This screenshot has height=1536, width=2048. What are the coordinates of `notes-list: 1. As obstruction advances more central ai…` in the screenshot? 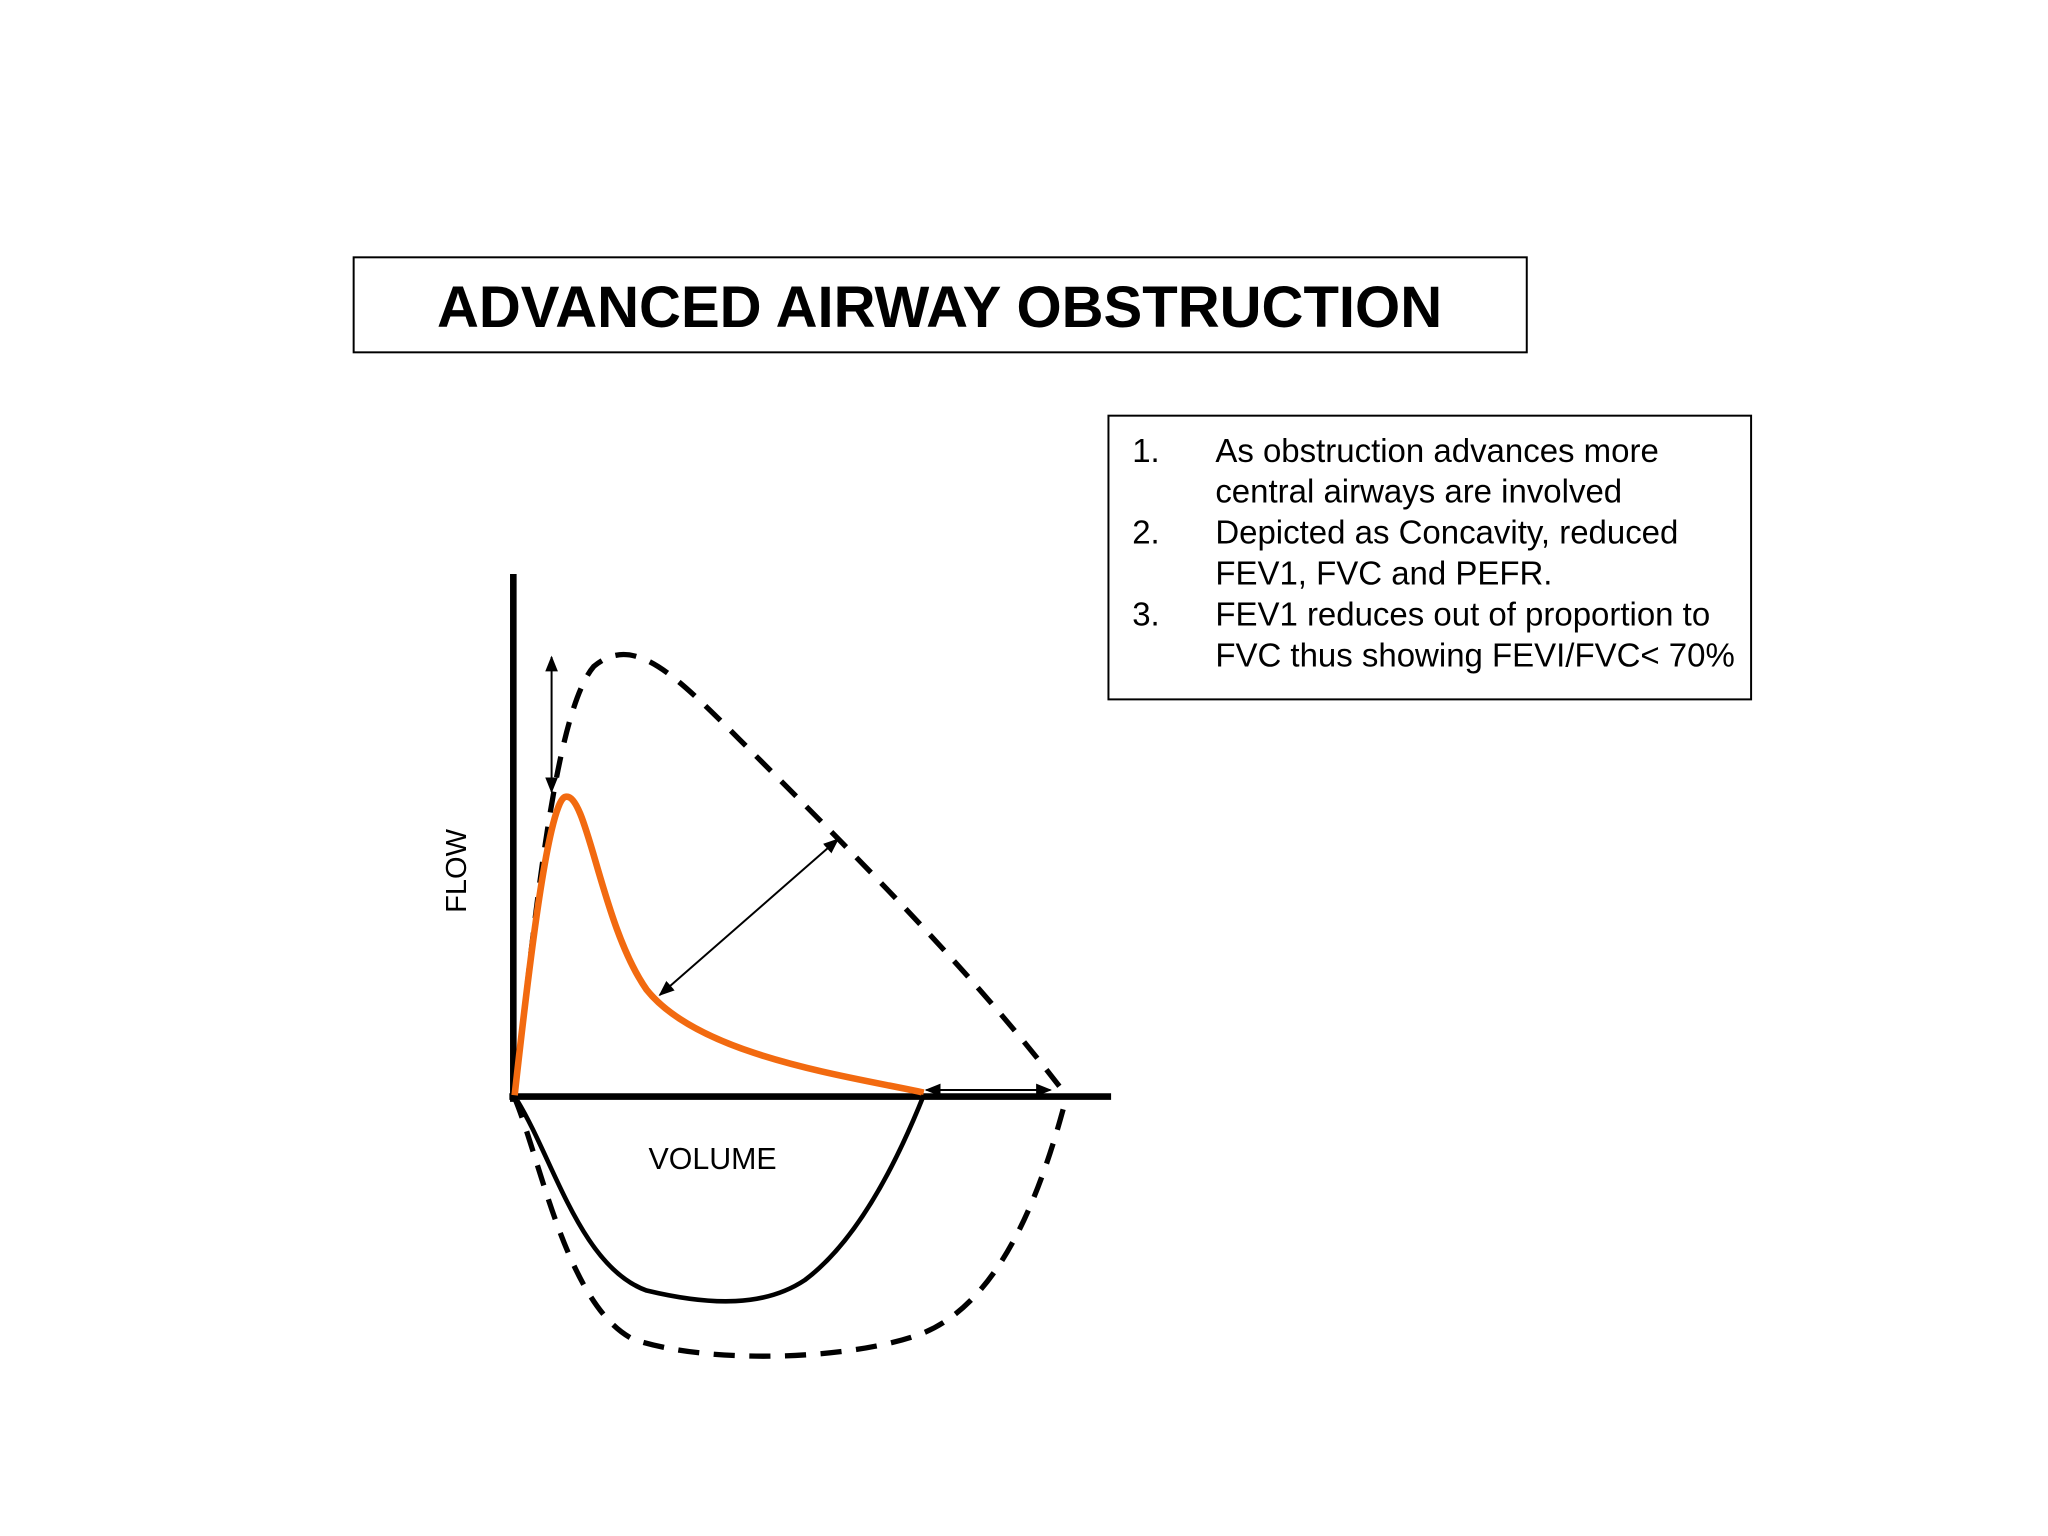 It's located at (1433, 553).